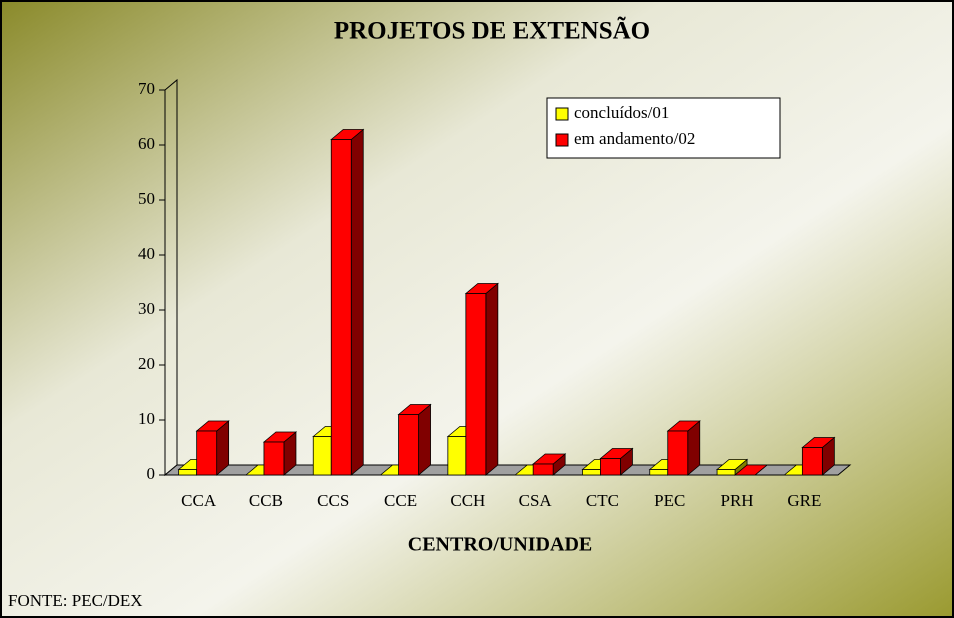 The width and height of the screenshot is (954, 618). What do you see at coordinates (804, 500) in the screenshot?
I see `x-tick-label: GRE` at bounding box center [804, 500].